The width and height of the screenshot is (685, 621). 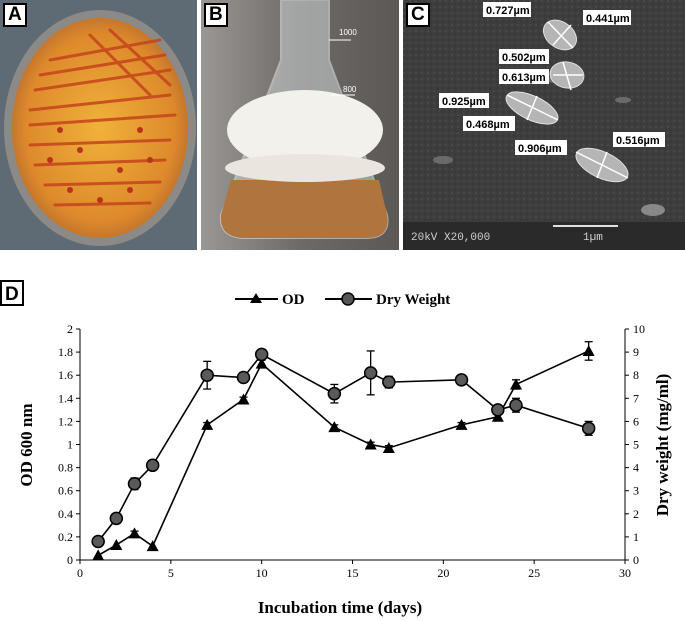 I want to click on panel-letter-c: C, so click(x=418, y=15).